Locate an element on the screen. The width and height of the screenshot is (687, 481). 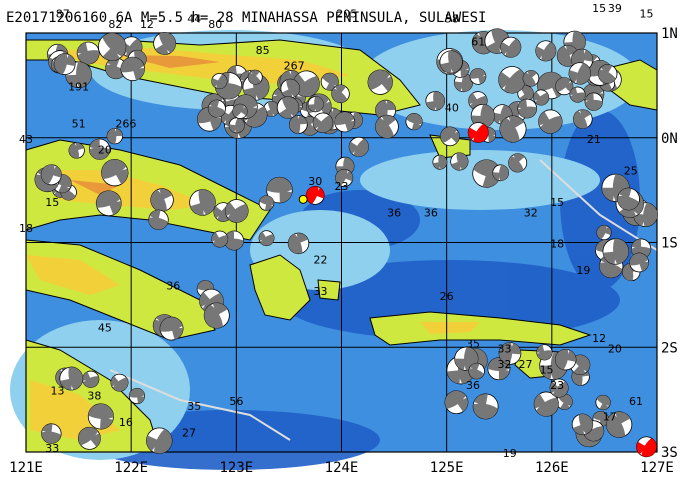
event-depth-label: 87 is located at coordinates (63, 13).